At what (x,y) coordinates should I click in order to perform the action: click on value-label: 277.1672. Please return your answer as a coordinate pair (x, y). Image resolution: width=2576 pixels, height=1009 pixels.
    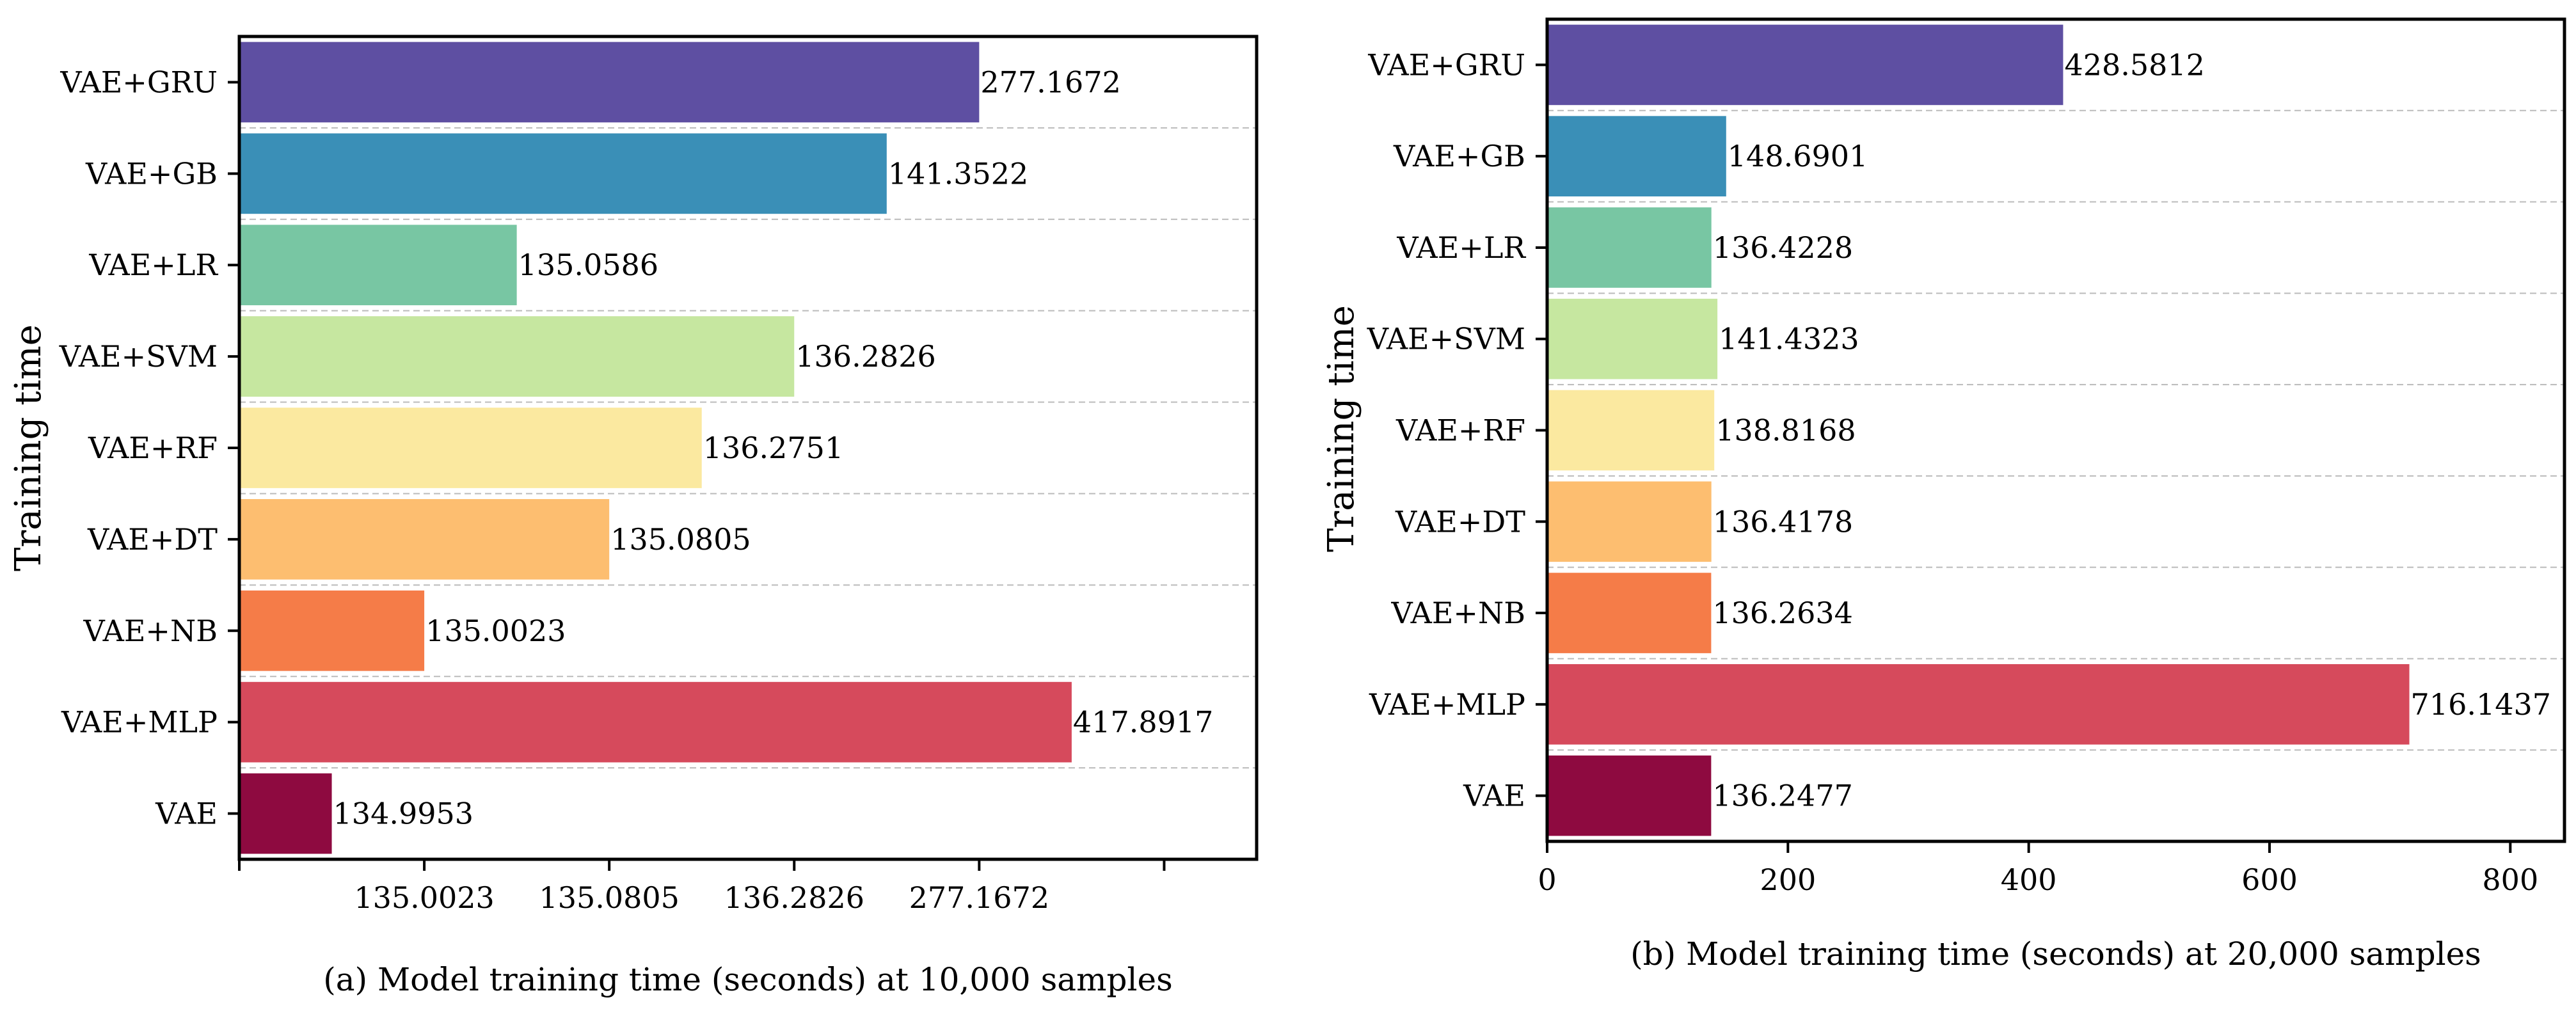
    Looking at the image, I should click on (1050, 82).